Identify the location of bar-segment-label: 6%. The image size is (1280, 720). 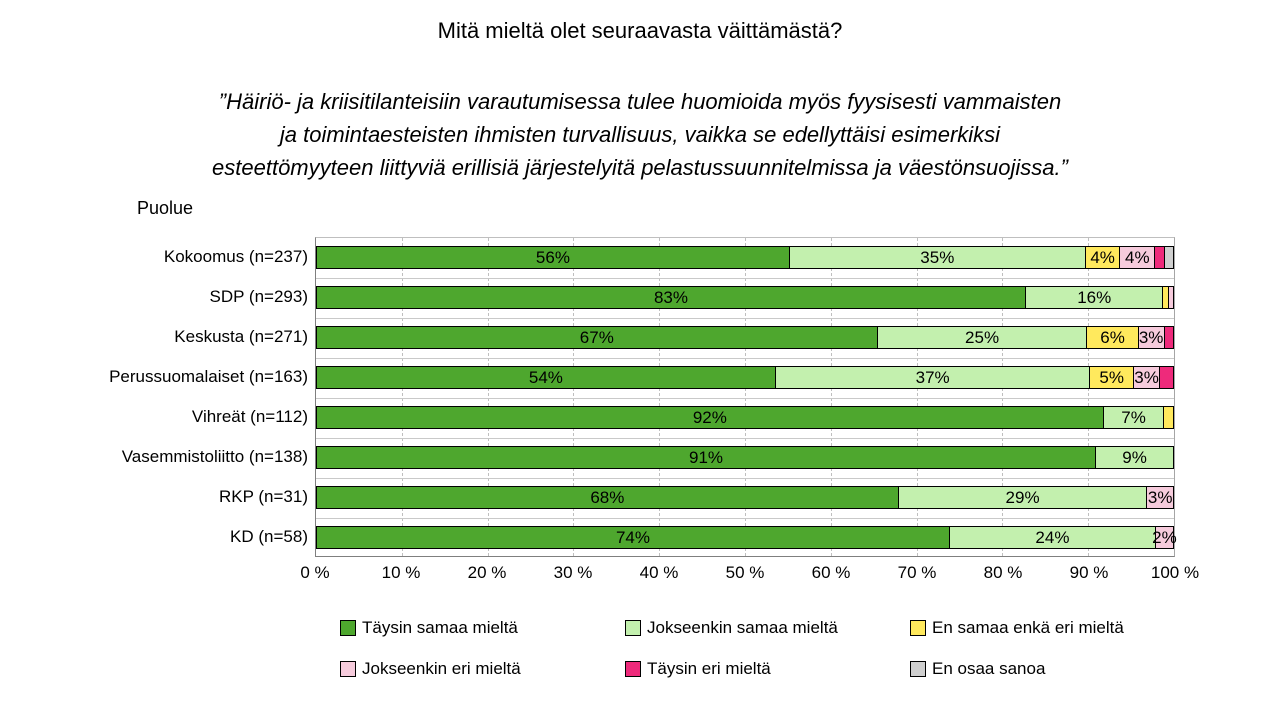
(1112, 337).